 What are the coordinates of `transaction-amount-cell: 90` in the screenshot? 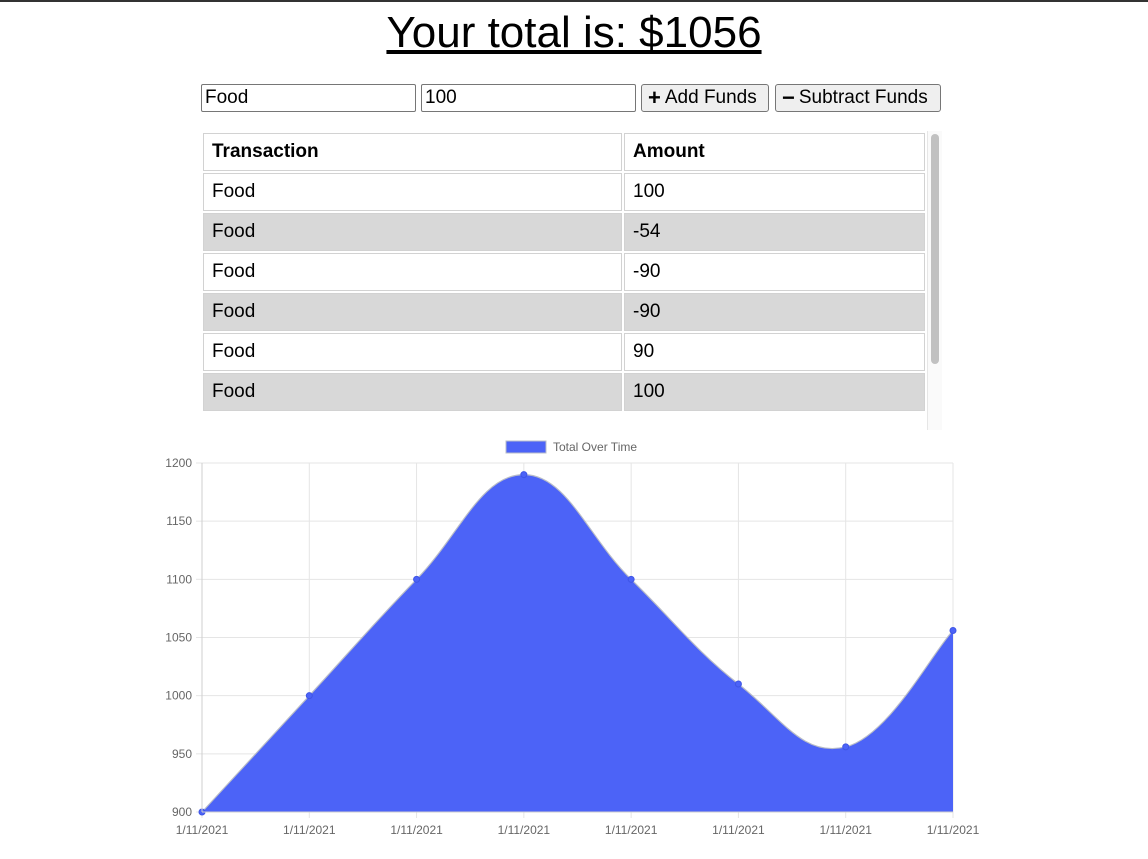 It's located at (774, 352).